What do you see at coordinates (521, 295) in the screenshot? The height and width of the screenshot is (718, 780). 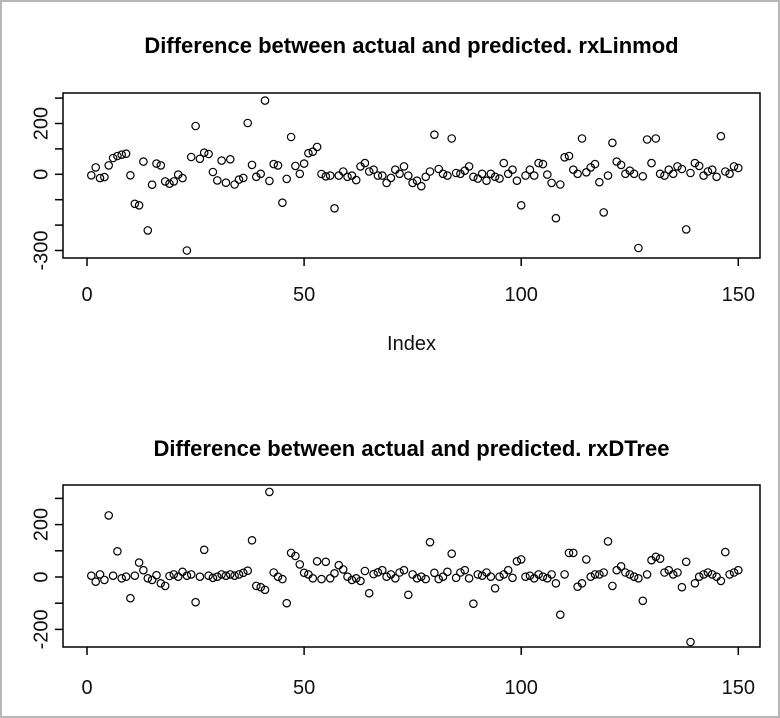 I see `x-tick-label: 100` at bounding box center [521, 295].